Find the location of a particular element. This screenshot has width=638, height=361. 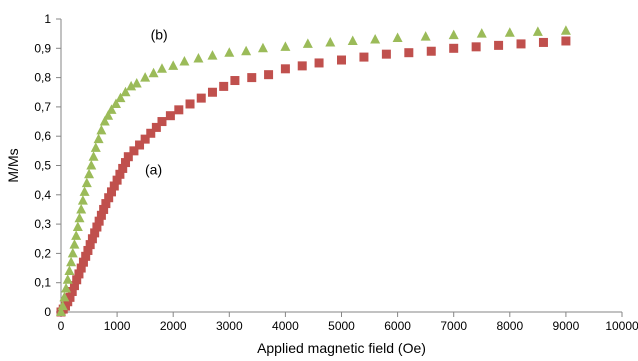

x-tick-label: 0 is located at coordinates (61, 326).